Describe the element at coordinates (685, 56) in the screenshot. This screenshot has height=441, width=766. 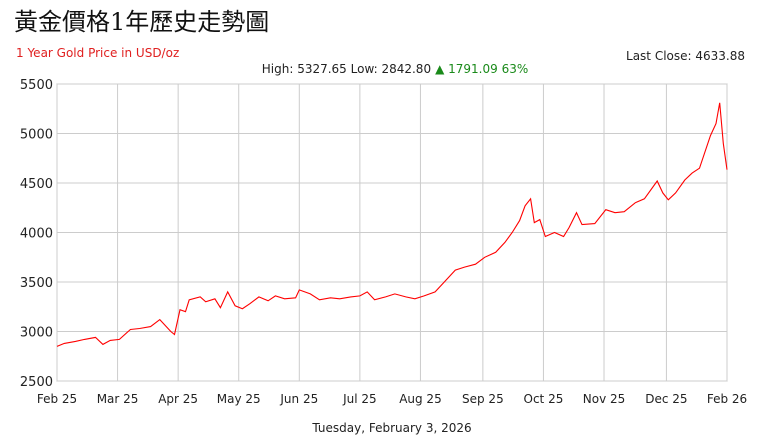
I see `last-close: Last Close: 4633.88` at that location.